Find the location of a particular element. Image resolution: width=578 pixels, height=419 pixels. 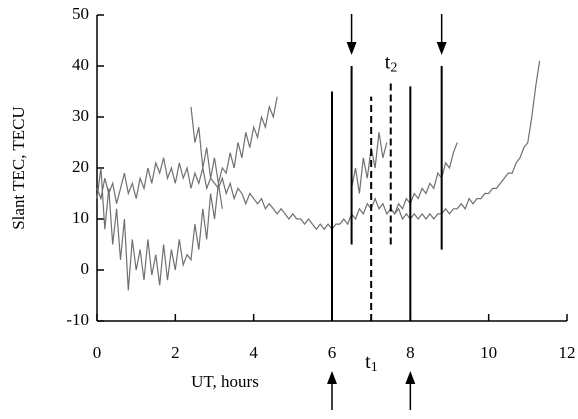

marker-label-sub: 1 is located at coordinates (374, 367).